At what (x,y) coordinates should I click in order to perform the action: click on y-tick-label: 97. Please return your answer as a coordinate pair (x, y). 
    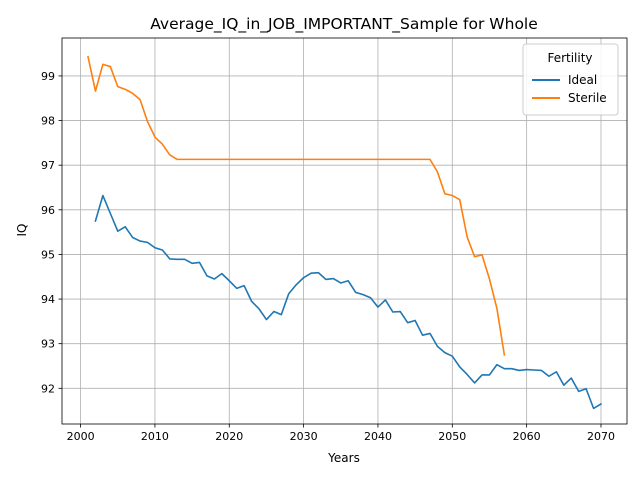
    Looking at the image, I should click on (48, 165).